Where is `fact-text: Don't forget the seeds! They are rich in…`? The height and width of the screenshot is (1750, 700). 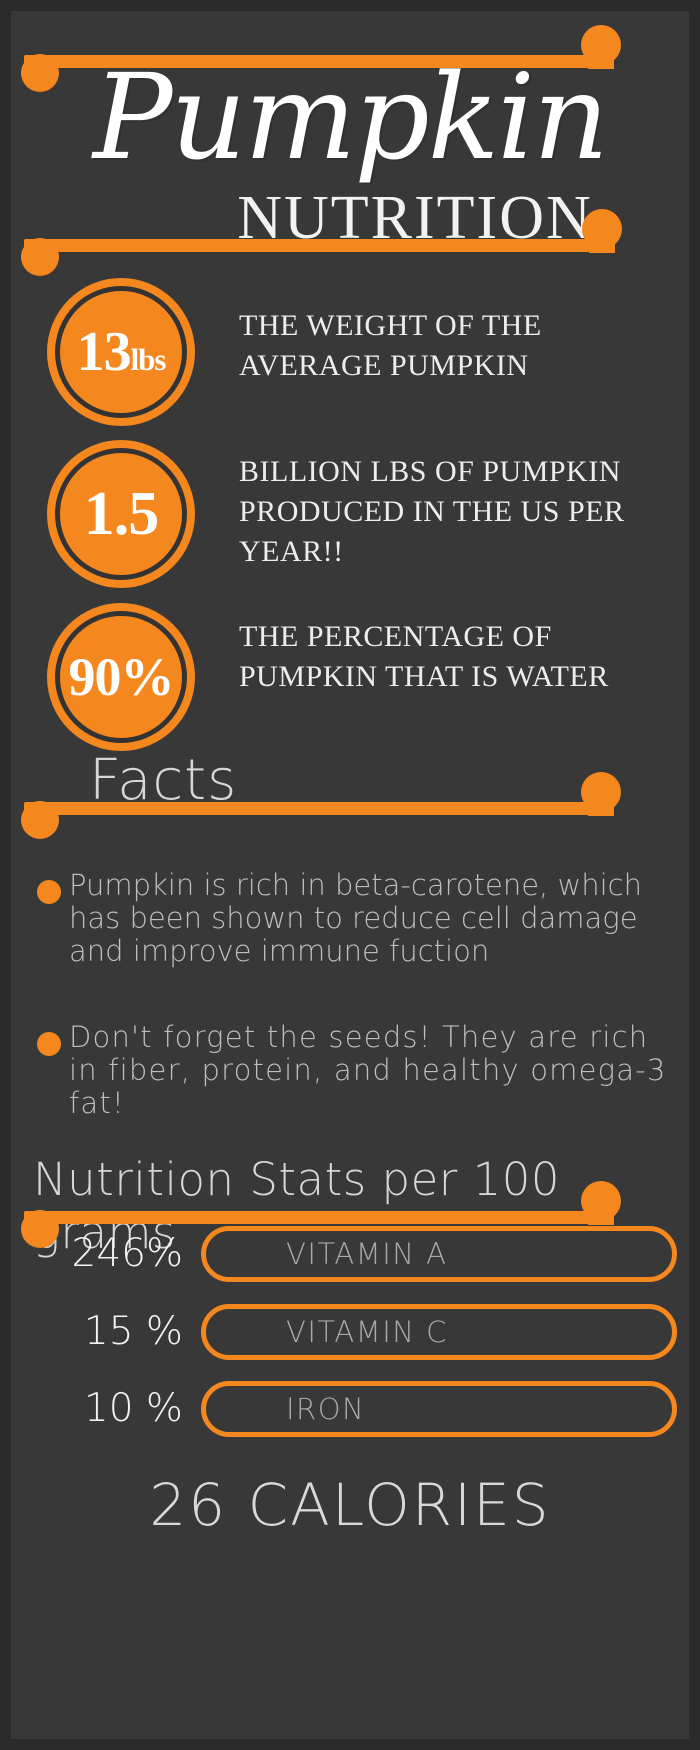
fact-text: Don't forget the seeds! They are rich in… is located at coordinates (368, 1070).